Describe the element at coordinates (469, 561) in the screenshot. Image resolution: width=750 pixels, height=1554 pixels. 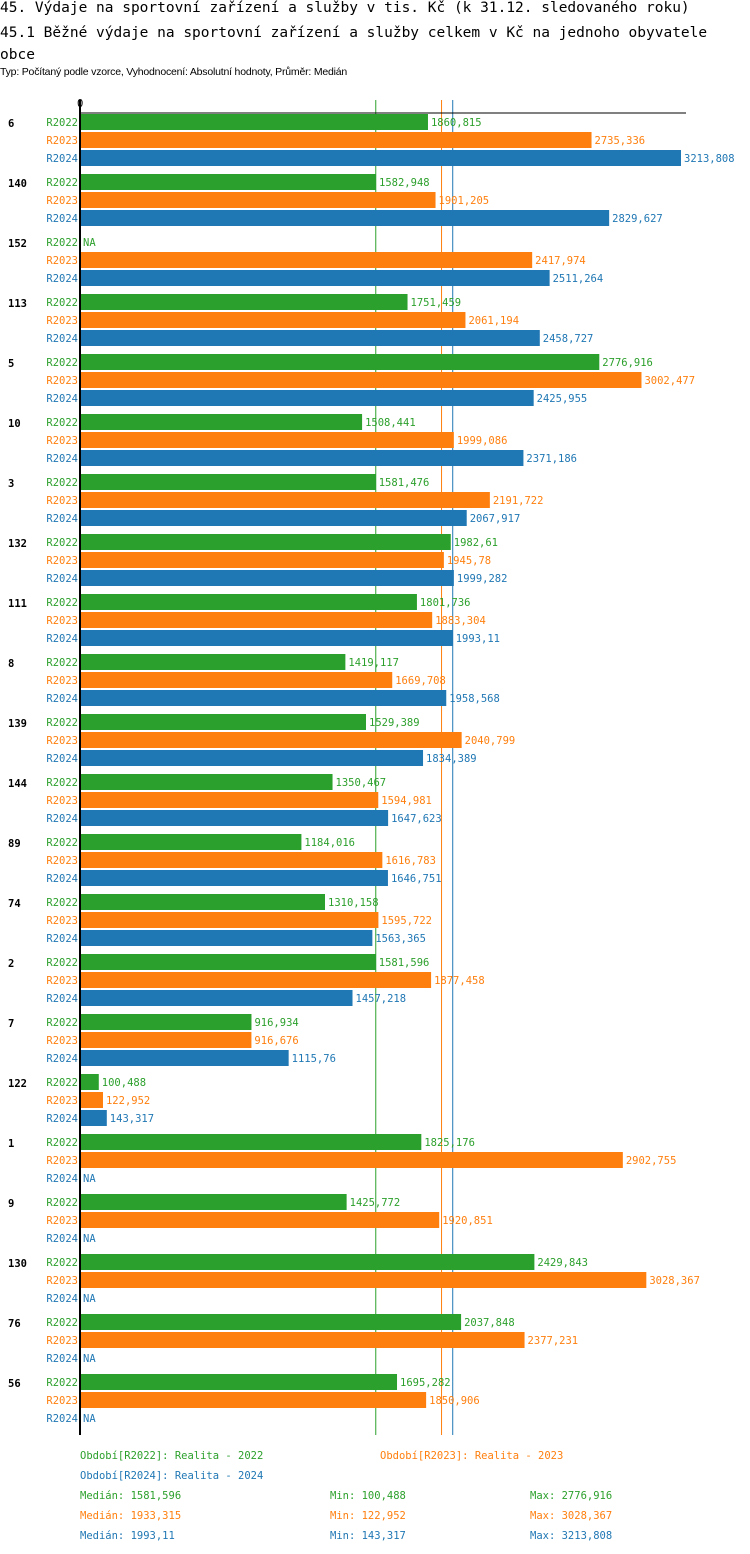
I see `data-label: 1945,78` at that location.